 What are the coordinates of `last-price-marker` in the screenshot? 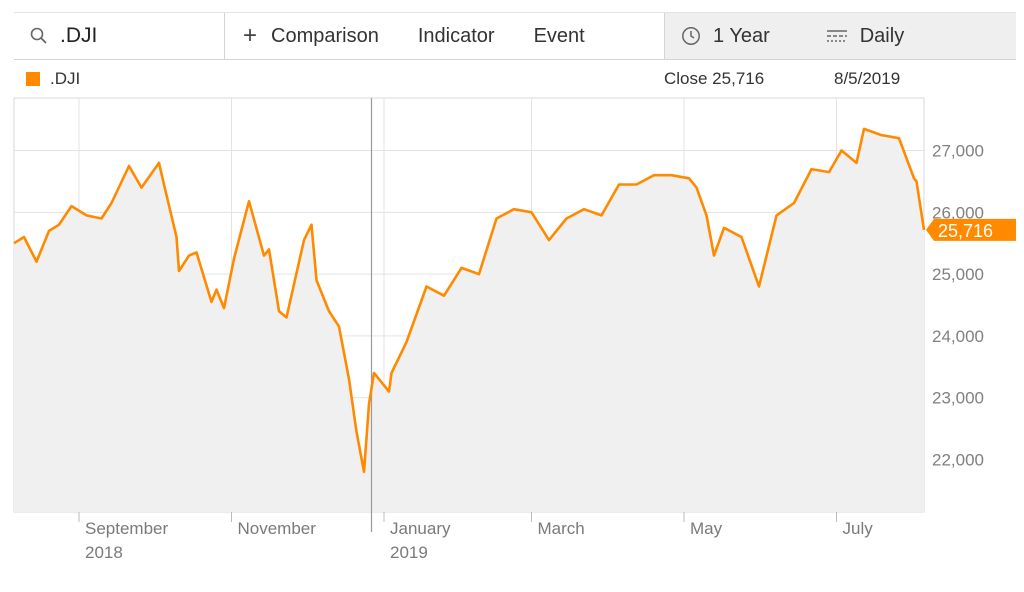 It's located at (971, 229).